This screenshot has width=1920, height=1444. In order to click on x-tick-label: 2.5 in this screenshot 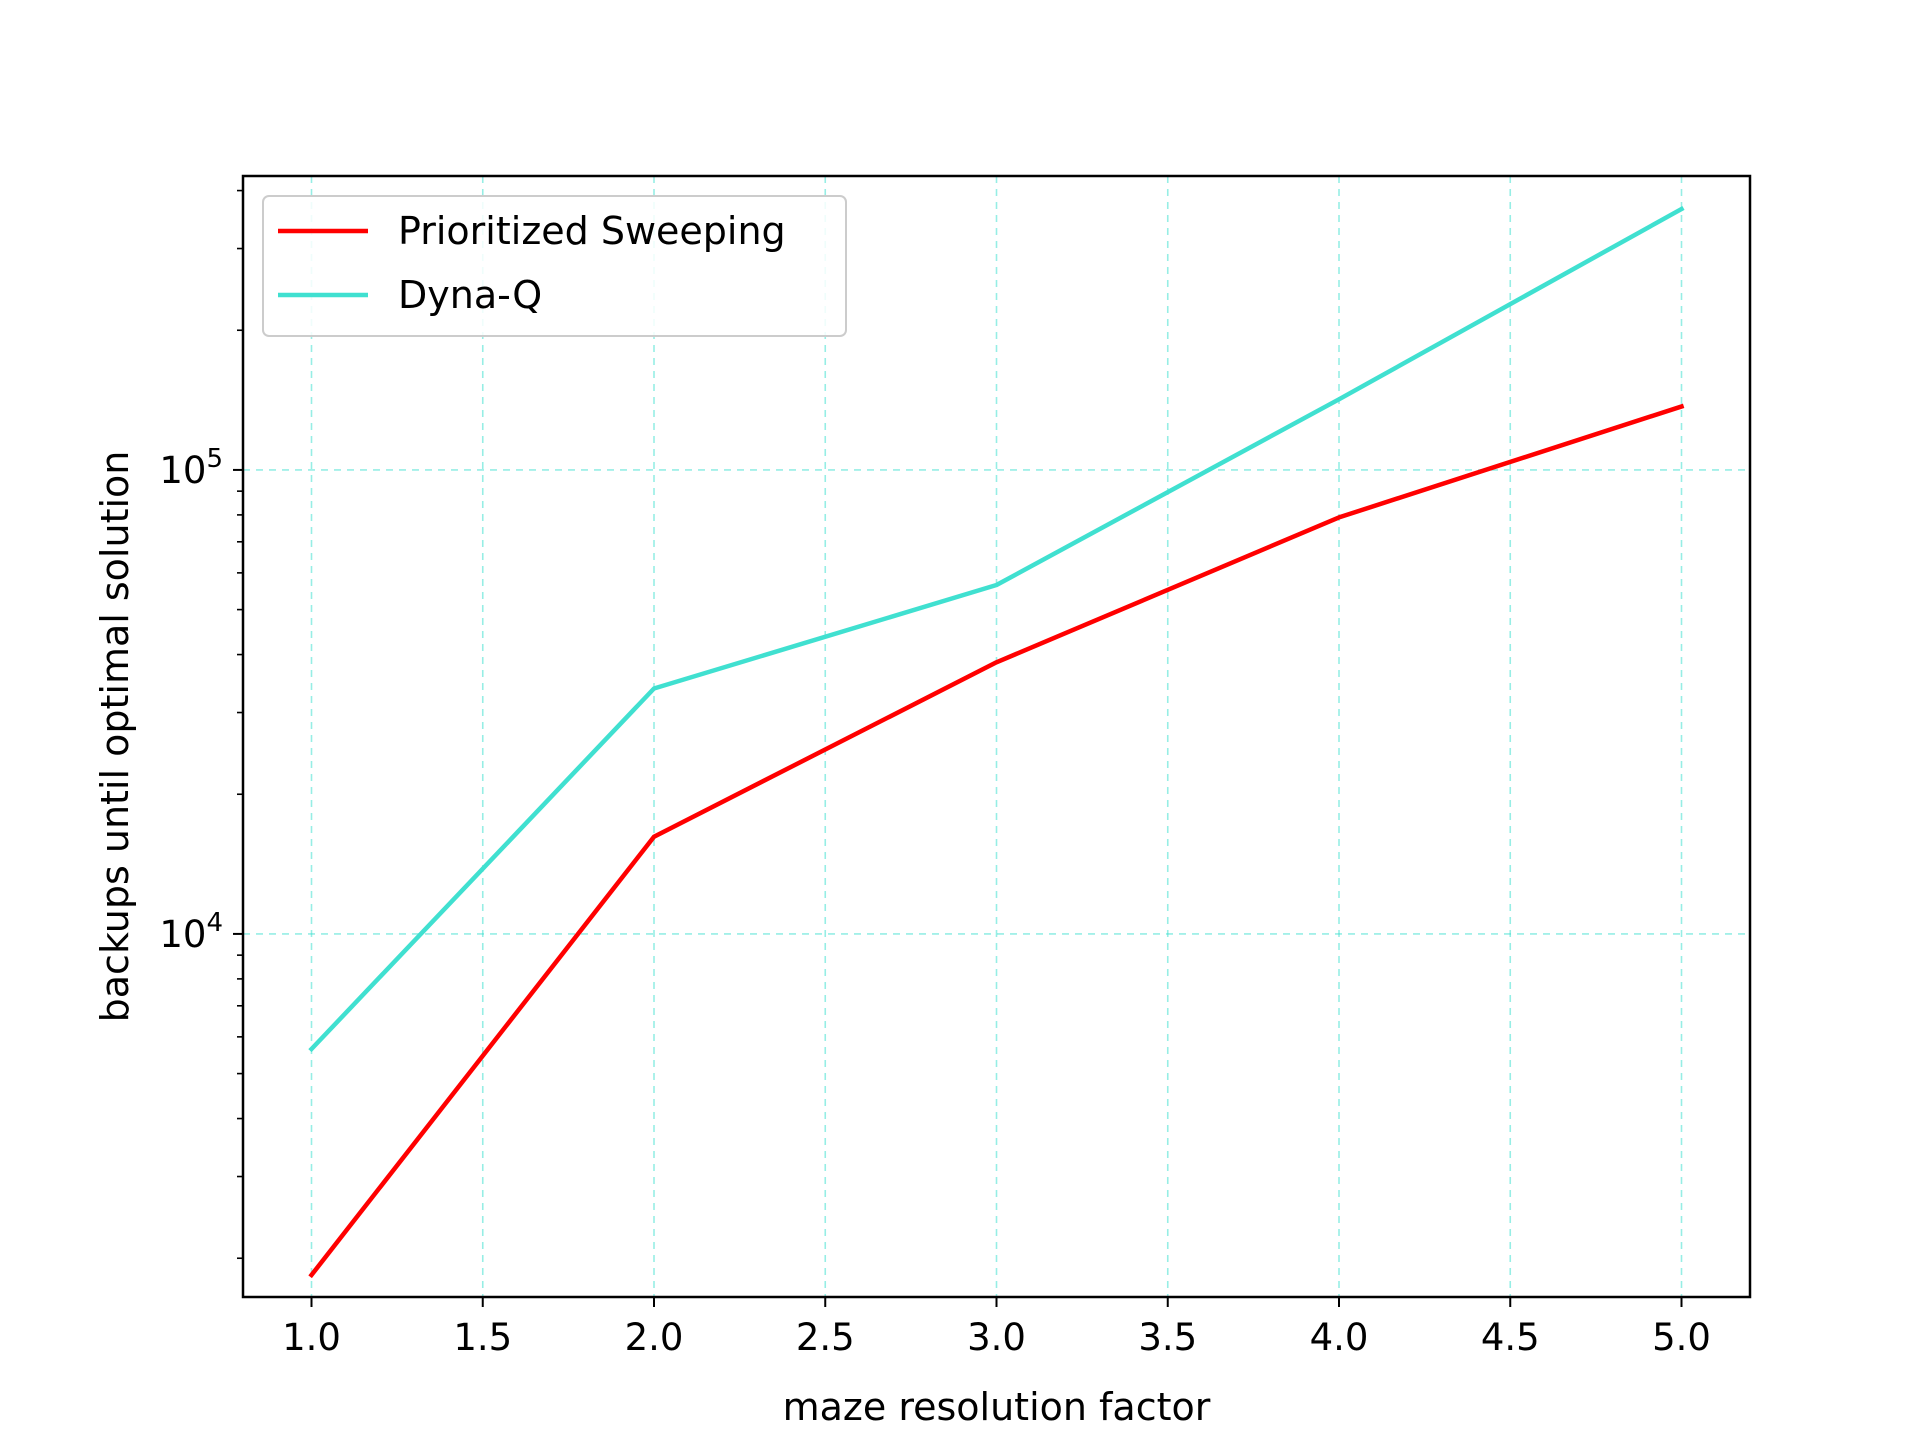, I will do `click(825, 1337)`.